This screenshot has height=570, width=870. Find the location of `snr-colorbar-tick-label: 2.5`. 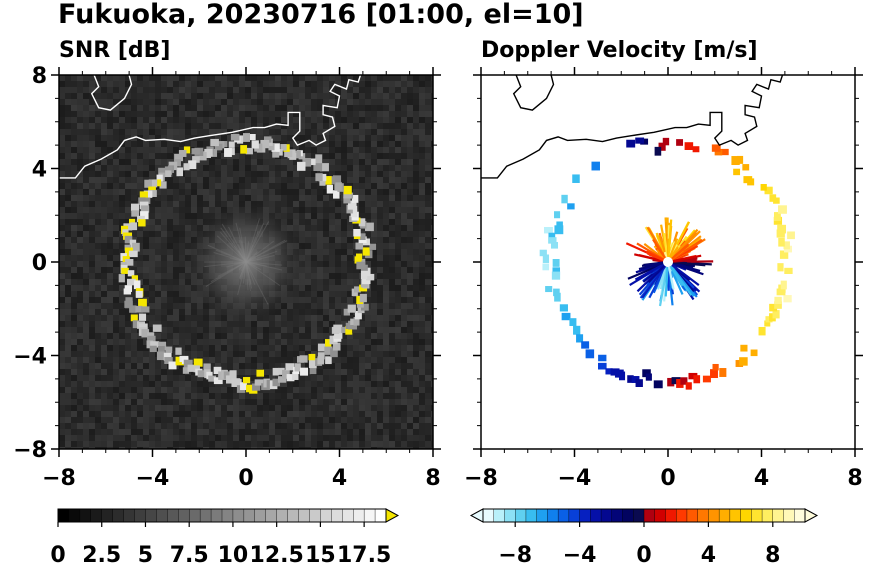

snr-colorbar-tick-label: 2.5 is located at coordinates (101, 555).